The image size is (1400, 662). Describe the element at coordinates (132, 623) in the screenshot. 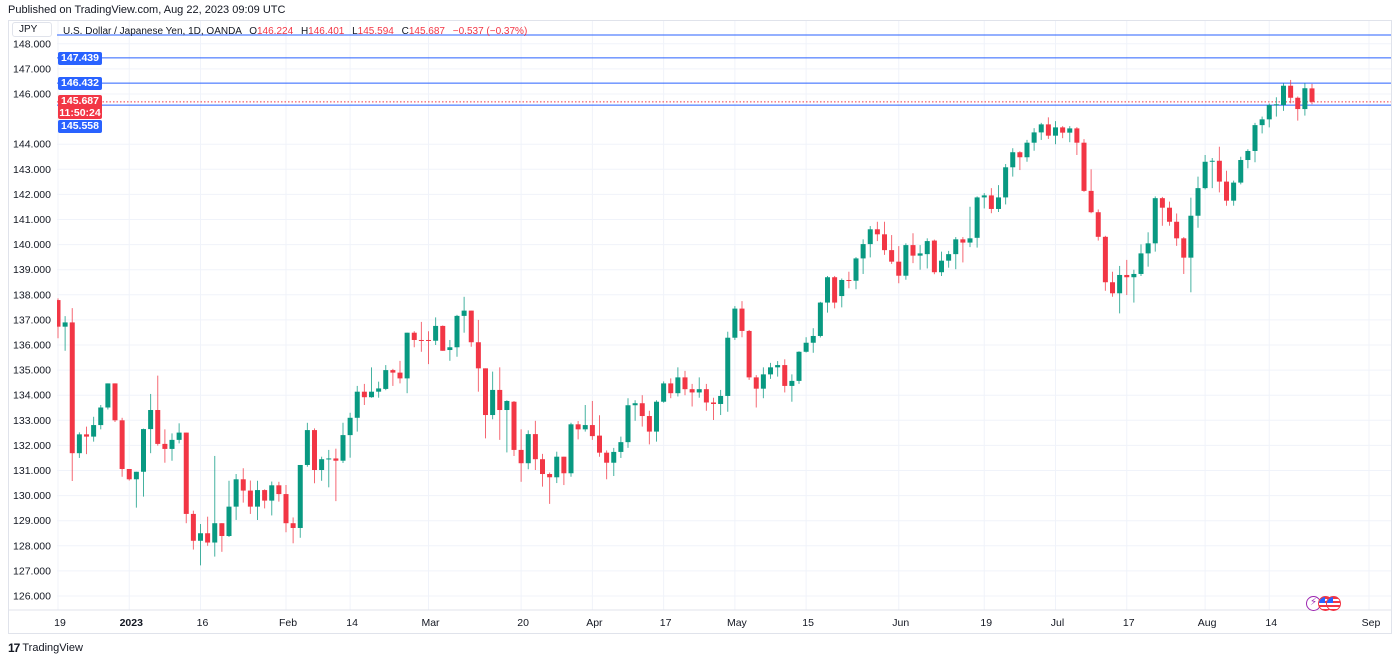

I see `x-tick-label: 2023` at that location.